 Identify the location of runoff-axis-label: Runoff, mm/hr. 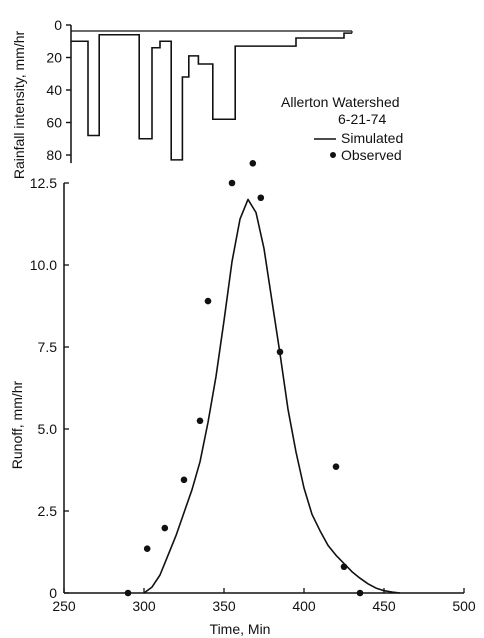
(17, 424).